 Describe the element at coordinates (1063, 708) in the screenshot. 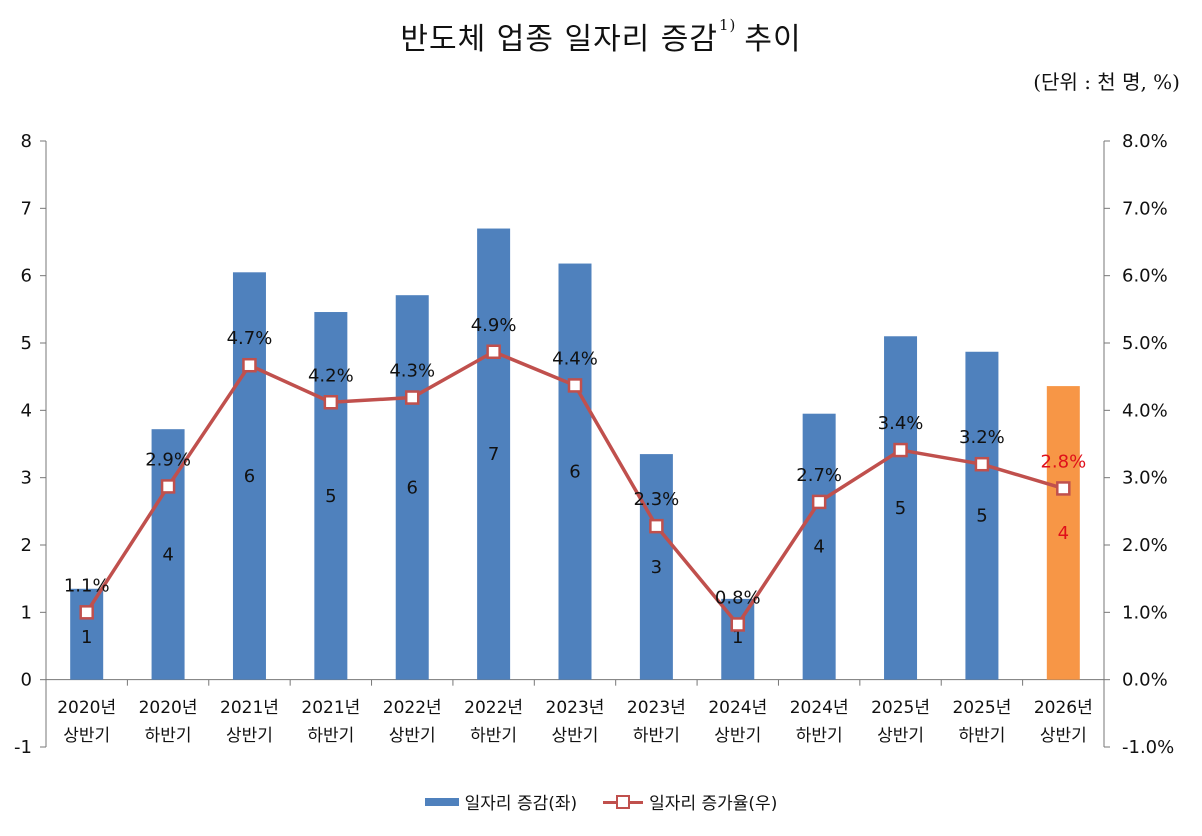

I see `x-tick-label-year: 2026년` at that location.